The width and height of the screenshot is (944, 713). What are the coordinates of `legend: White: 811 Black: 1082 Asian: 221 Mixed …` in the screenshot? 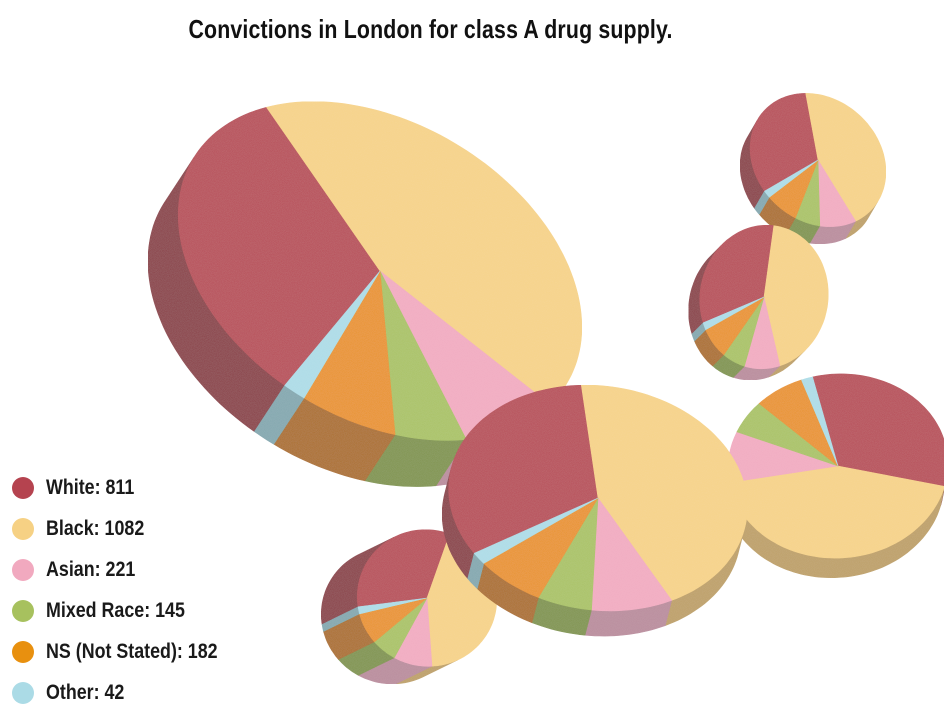 It's located at (130, 590).